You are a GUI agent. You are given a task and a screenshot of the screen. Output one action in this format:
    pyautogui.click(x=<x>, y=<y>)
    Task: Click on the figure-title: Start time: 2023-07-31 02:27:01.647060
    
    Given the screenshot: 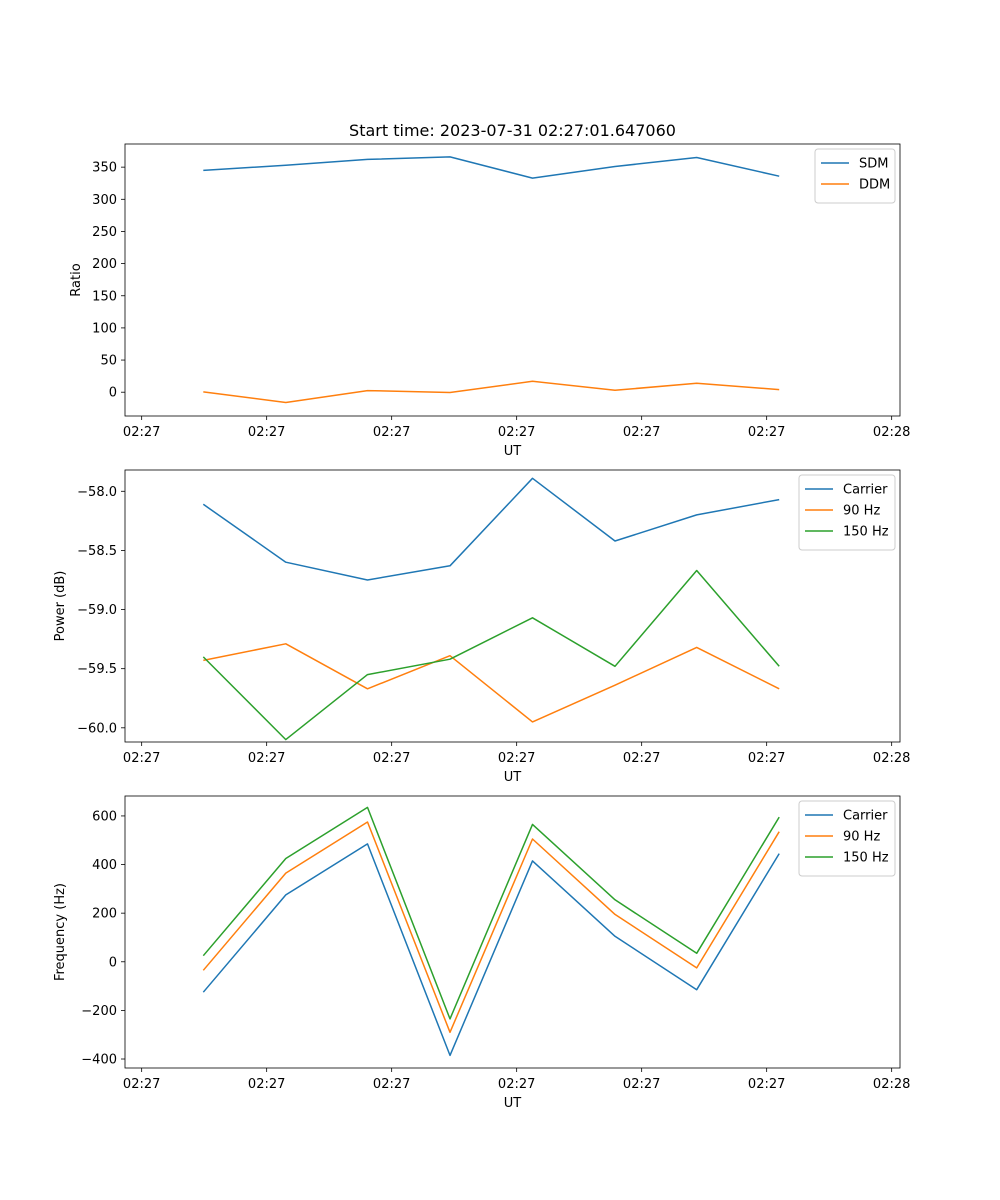 What is the action you would take?
    pyautogui.click(x=512, y=130)
    